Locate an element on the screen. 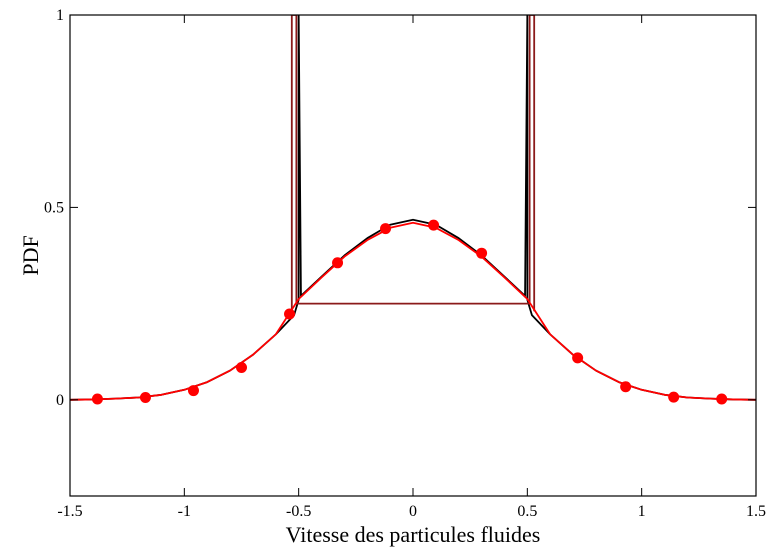 The width and height of the screenshot is (773, 552). y-tick-label: 0.5 is located at coordinates (54, 207).